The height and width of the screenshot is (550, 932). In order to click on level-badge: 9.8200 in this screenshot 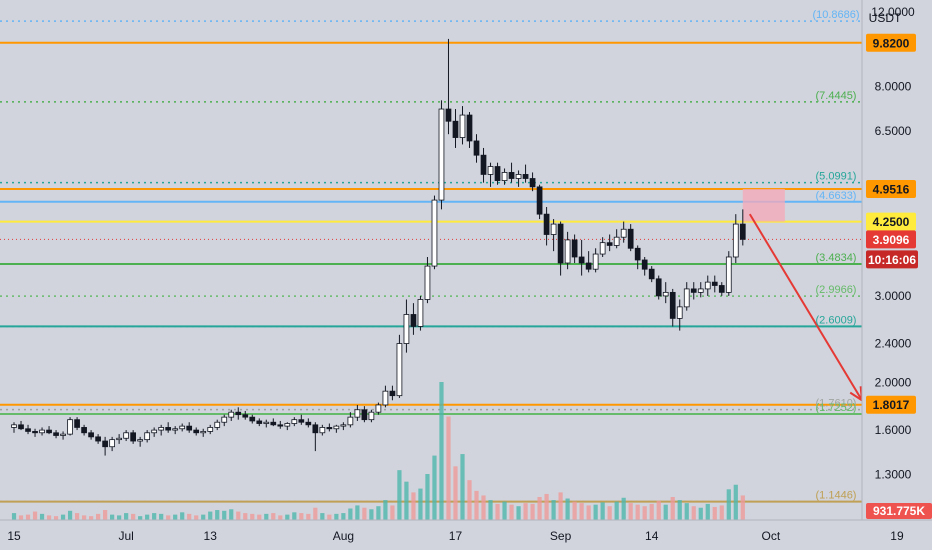, I will do `click(891, 43)`.